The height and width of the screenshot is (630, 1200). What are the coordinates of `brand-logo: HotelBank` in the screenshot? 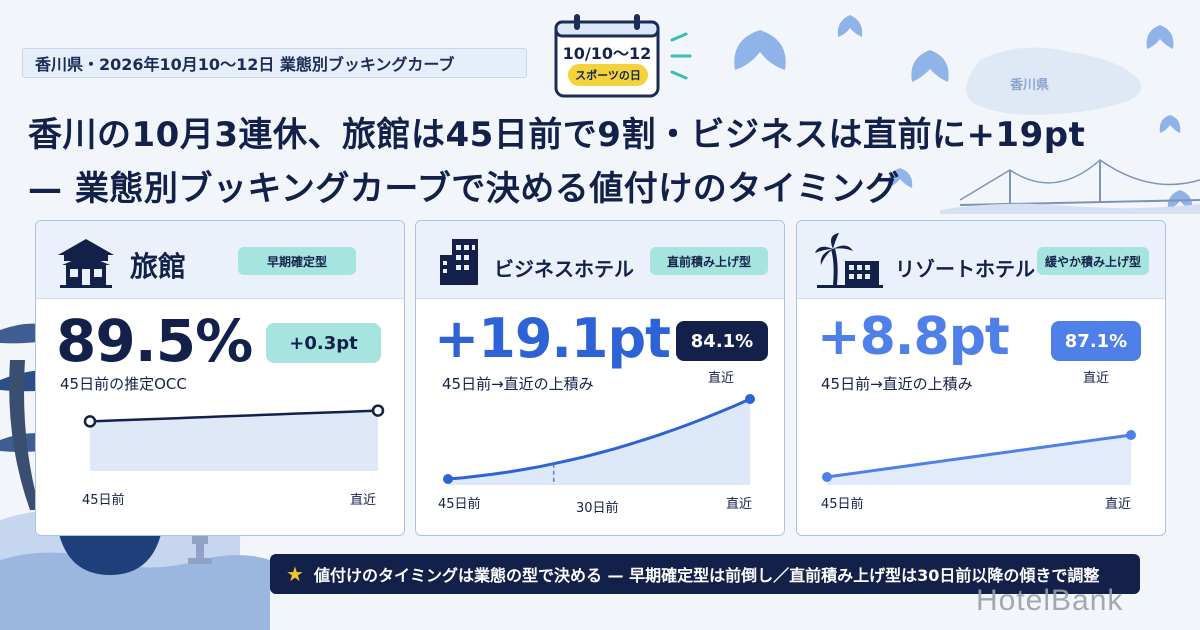 It's located at (1050, 600).